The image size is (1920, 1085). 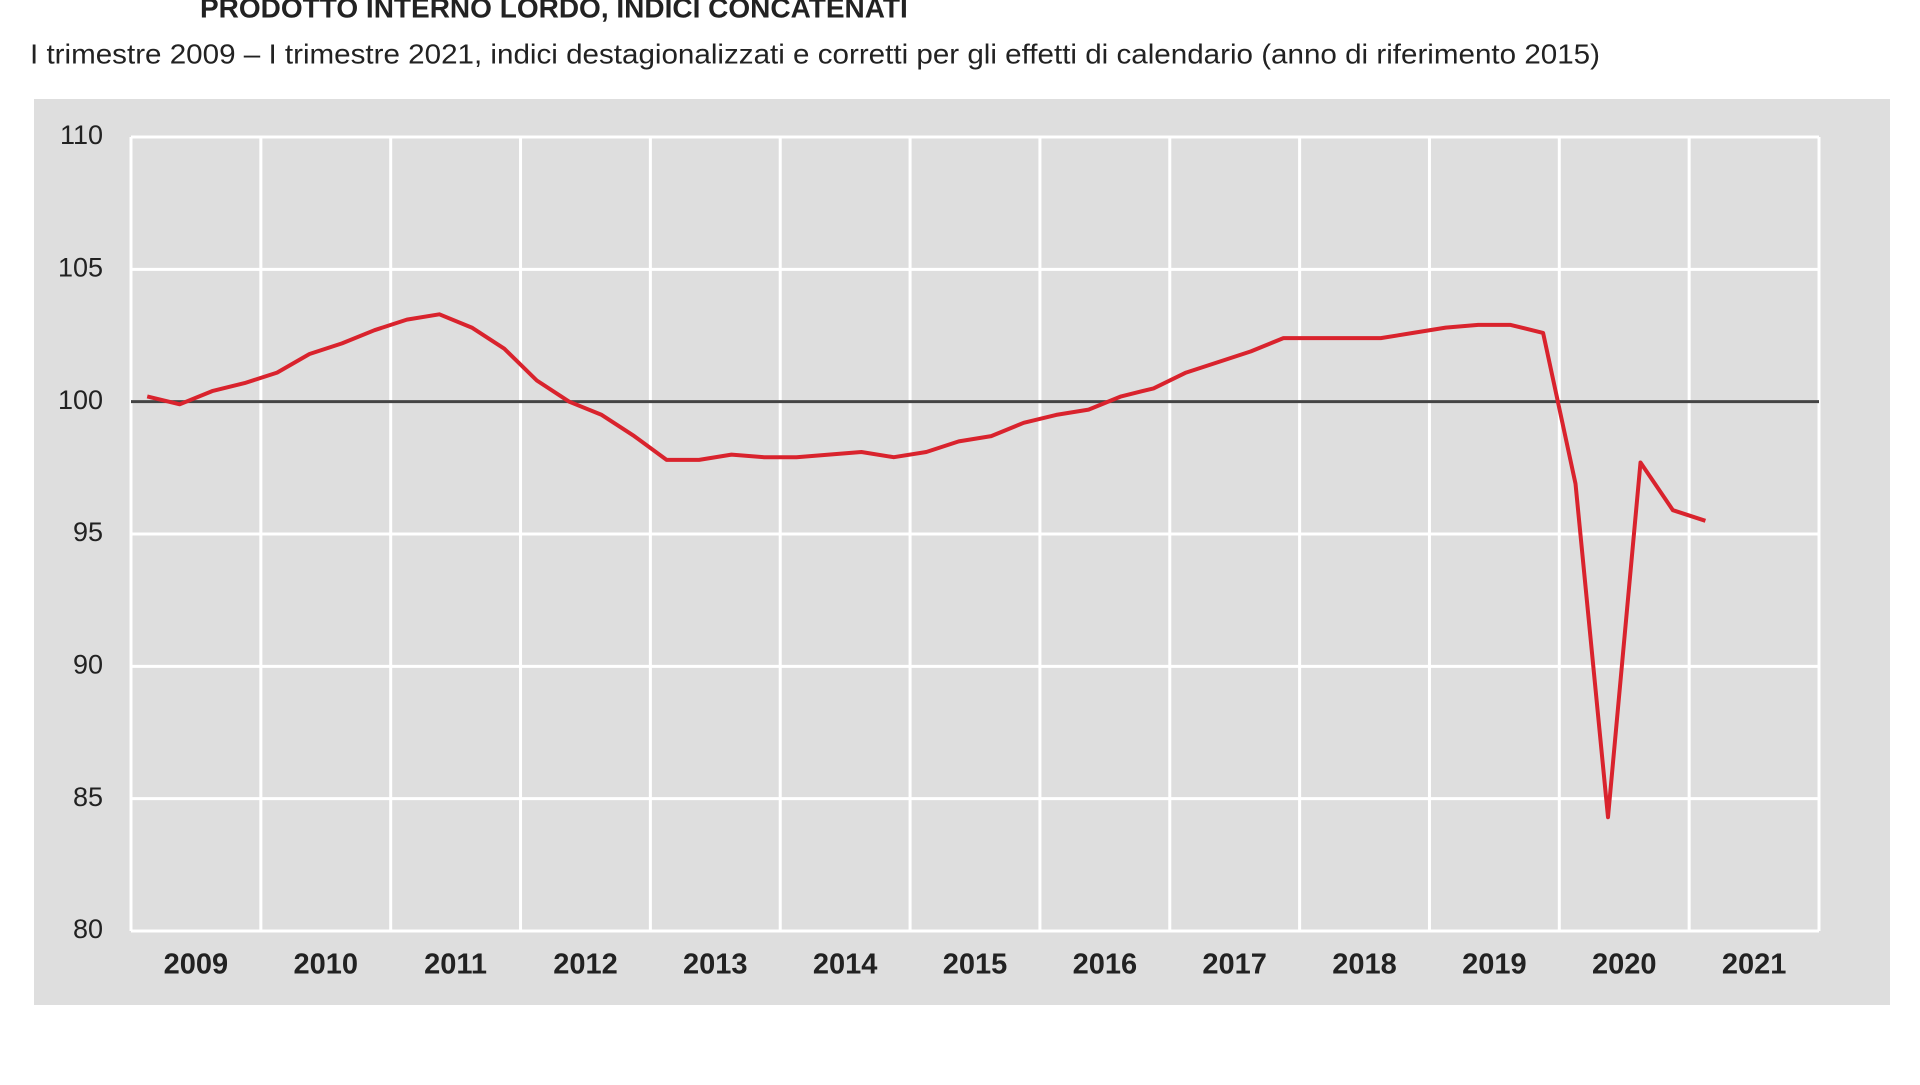 What do you see at coordinates (88, 664) in the screenshot?
I see `y-tick-label: 90` at bounding box center [88, 664].